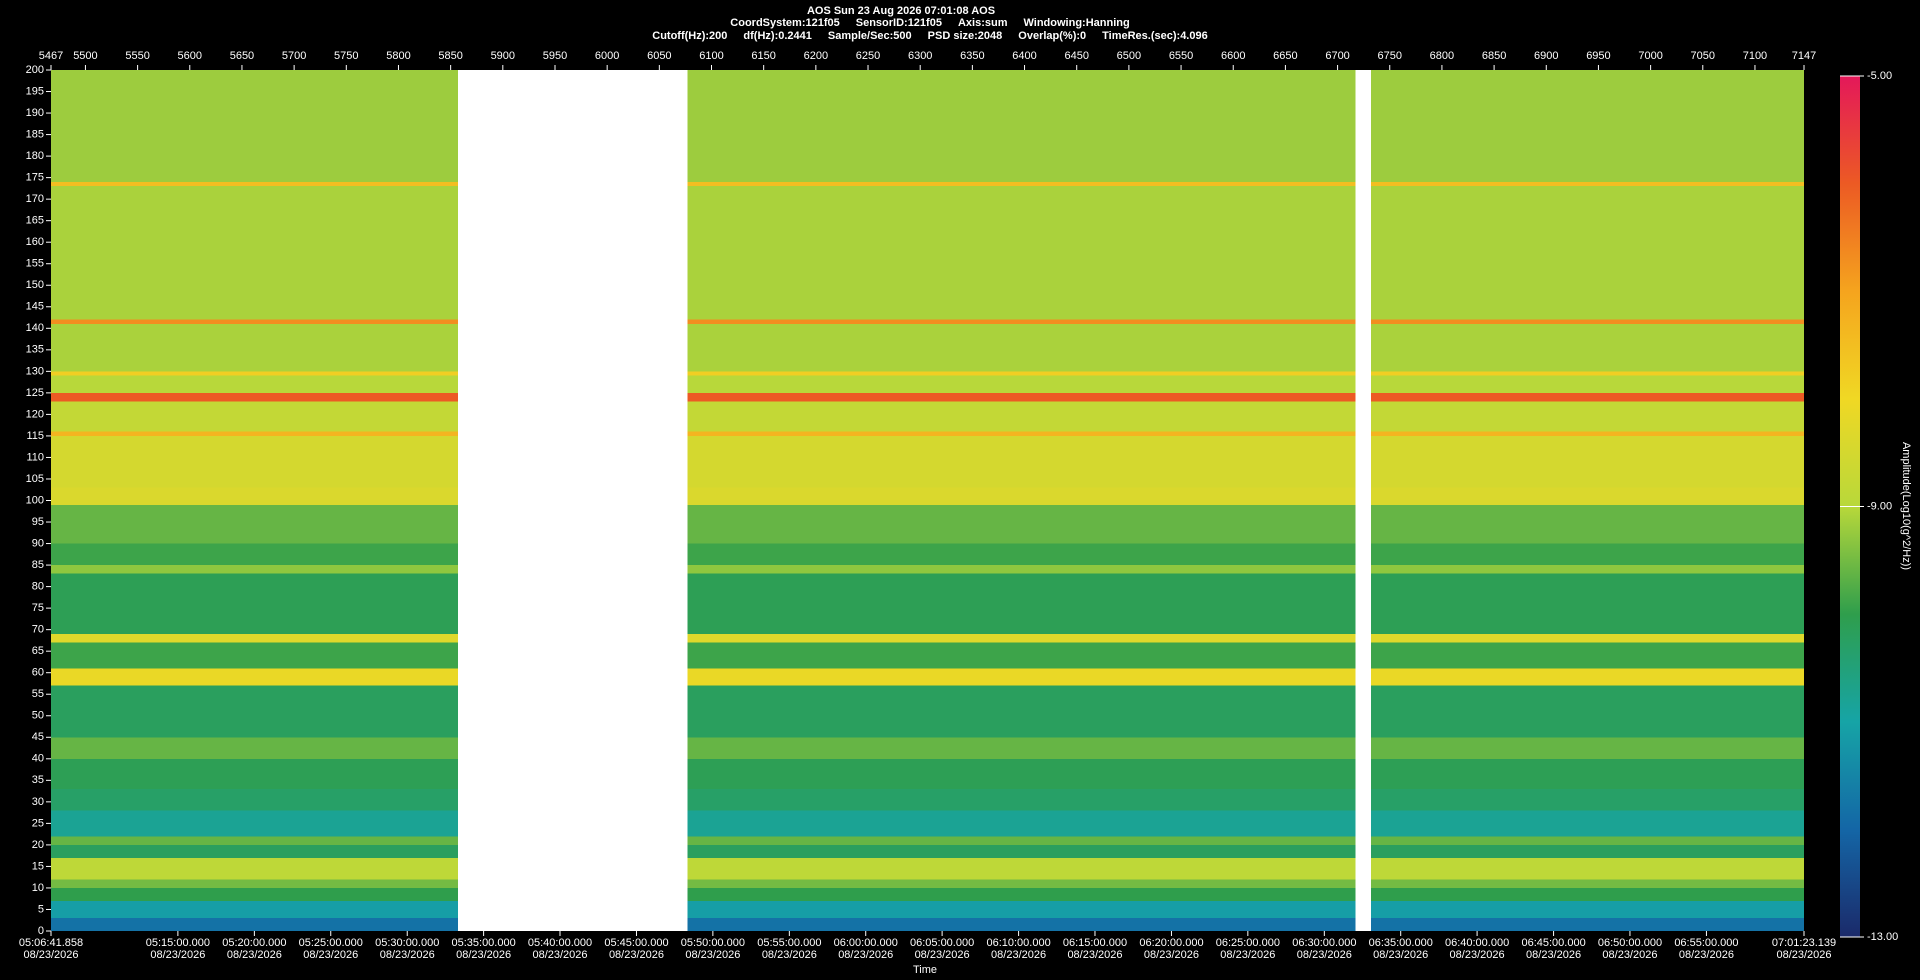  What do you see at coordinates (1879, 76) in the screenshot?
I see `colorbar-tick-label: -5.00` at bounding box center [1879, 76].